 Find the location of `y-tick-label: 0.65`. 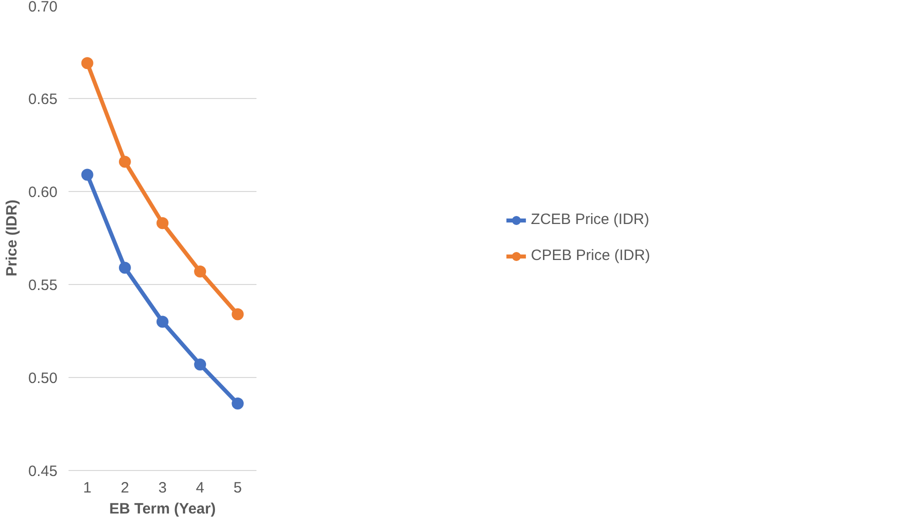

y-tick-label: 0.65 is located at coordinates (43, 99).